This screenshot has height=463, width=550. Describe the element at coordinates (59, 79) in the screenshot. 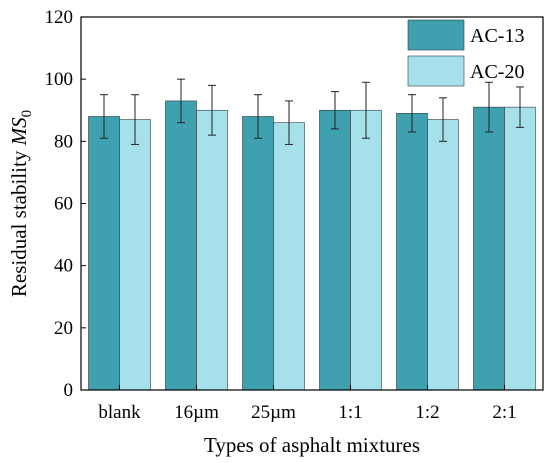

I see `y-tick-label-5: 100` at that location.